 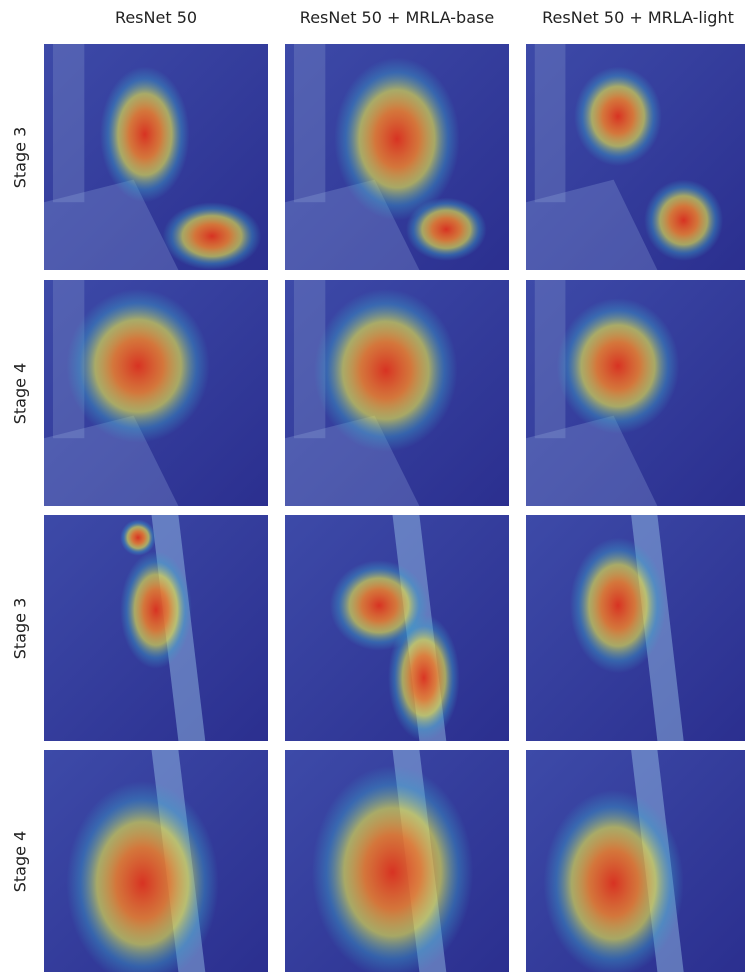 I want to click on column-header-resnet50: ResNet 50, so click(x=156, y=17).